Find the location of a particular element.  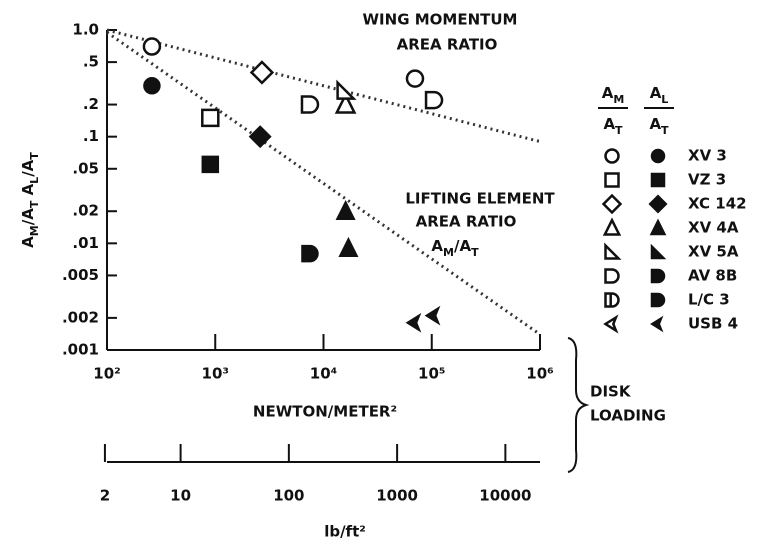

x-tick-label: 10⁴ is located at coordinates (323, 374).